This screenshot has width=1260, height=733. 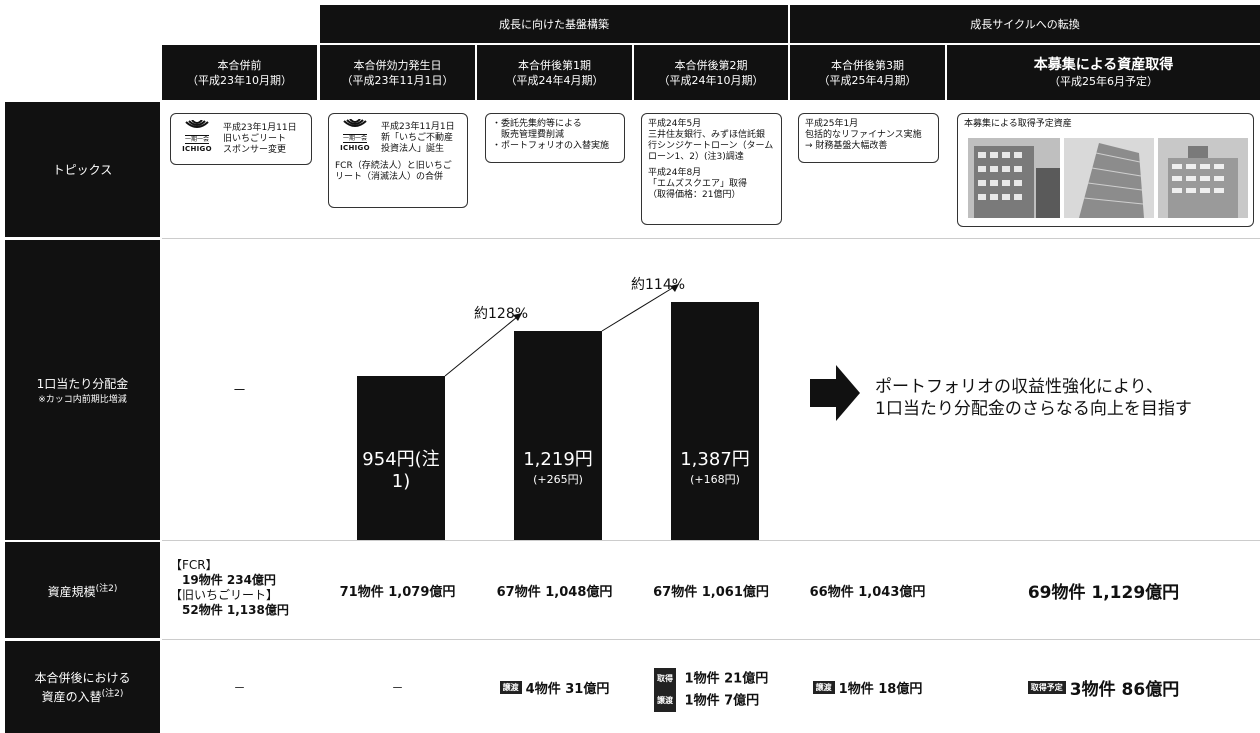 What do you see at coordinates (255, 149) in the screenshot?
I see `topic-line: スポンサー変更` at bounding box center [255, 149].